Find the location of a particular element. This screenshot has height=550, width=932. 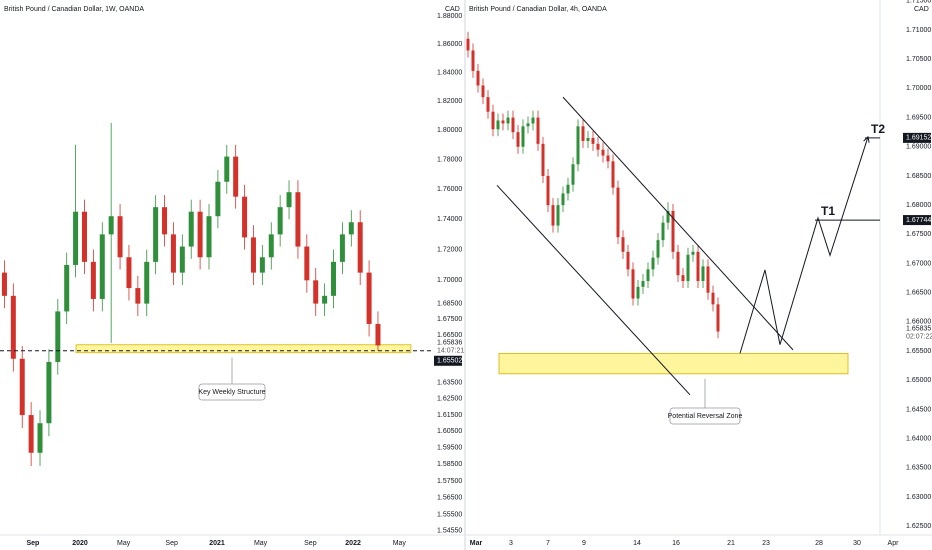

x-tick-label: 2022 is located at coordinates (353, 543).